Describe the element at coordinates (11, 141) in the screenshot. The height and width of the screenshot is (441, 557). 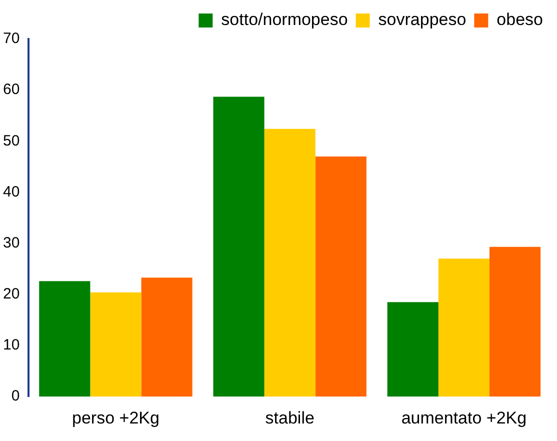
I see `y-tick-label: 50` at that location.